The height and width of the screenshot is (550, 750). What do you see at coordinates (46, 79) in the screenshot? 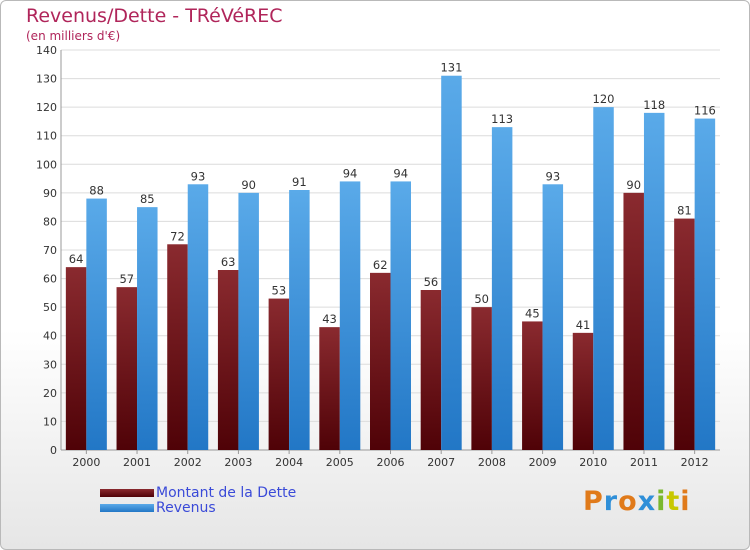
I see `y-tick-label: 130` at bounding box center [46, 79].